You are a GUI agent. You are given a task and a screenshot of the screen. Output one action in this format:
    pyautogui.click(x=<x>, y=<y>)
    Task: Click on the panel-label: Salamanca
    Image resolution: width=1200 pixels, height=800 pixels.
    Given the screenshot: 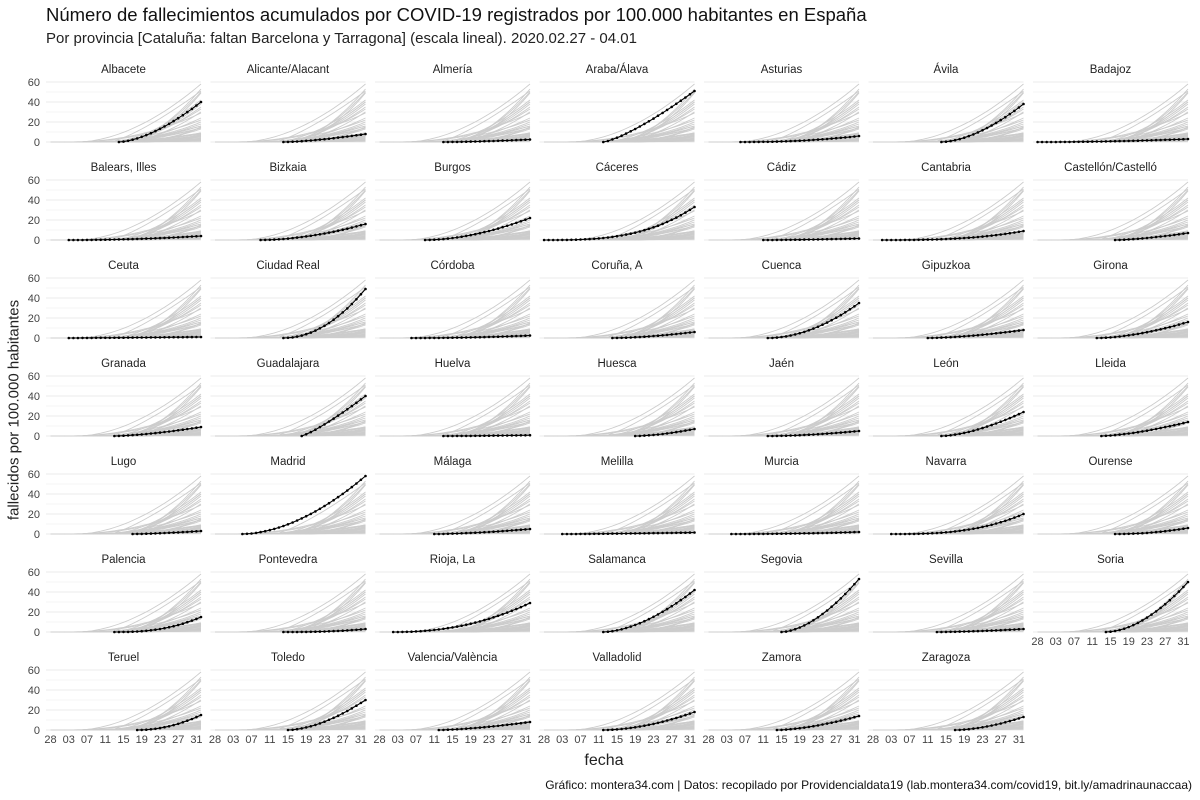 What is the action you would take?
    pyautogui.click(x=617, y=560)
    